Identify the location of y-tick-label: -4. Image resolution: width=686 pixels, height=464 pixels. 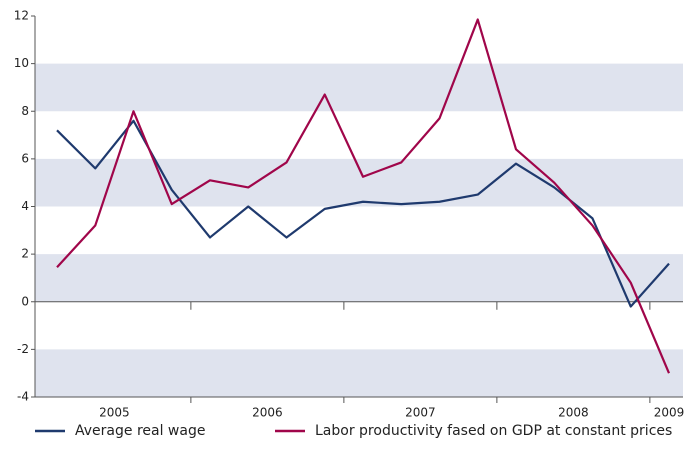
(23, 397).